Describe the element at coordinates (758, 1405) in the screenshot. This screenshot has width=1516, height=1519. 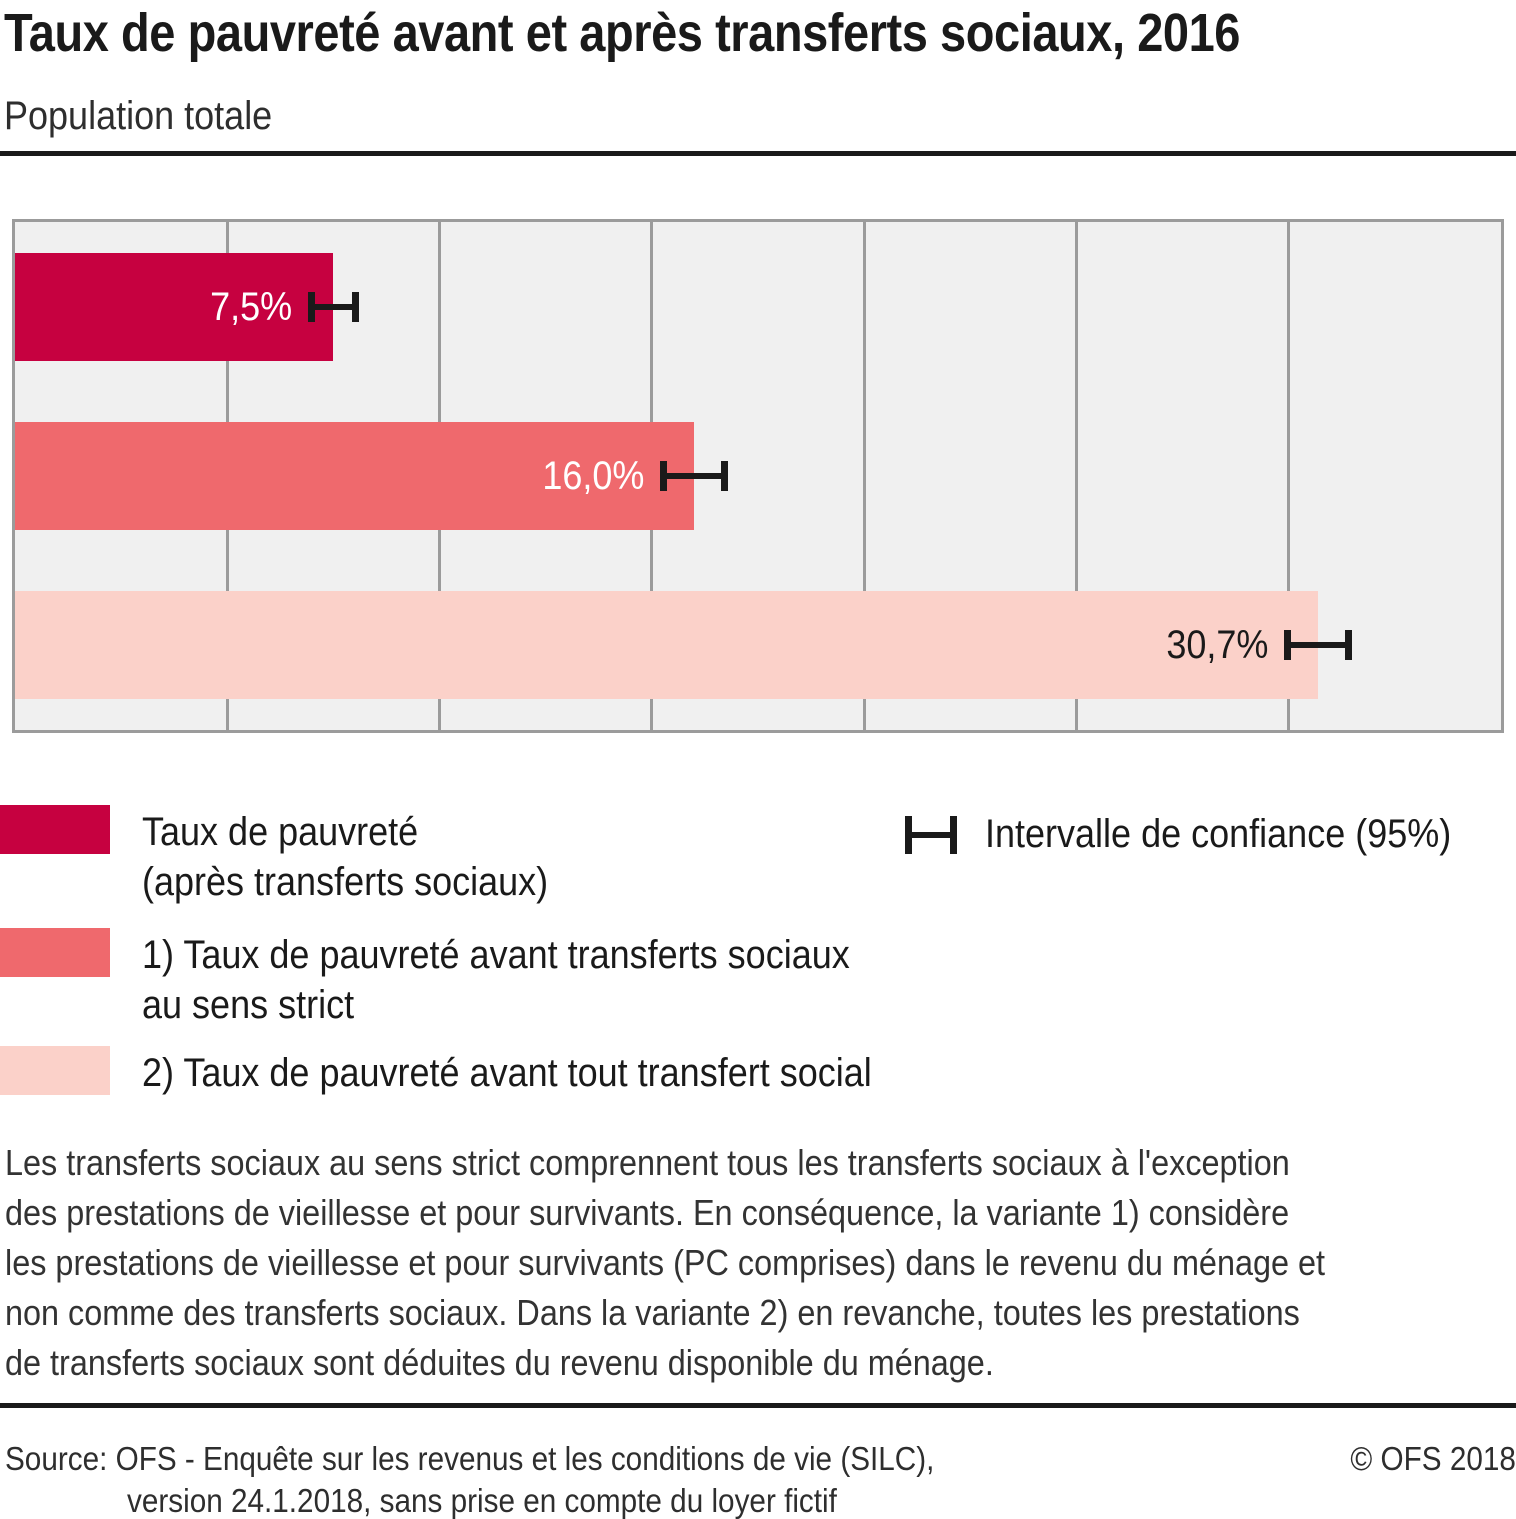
I see `bottom-divider` at that location.